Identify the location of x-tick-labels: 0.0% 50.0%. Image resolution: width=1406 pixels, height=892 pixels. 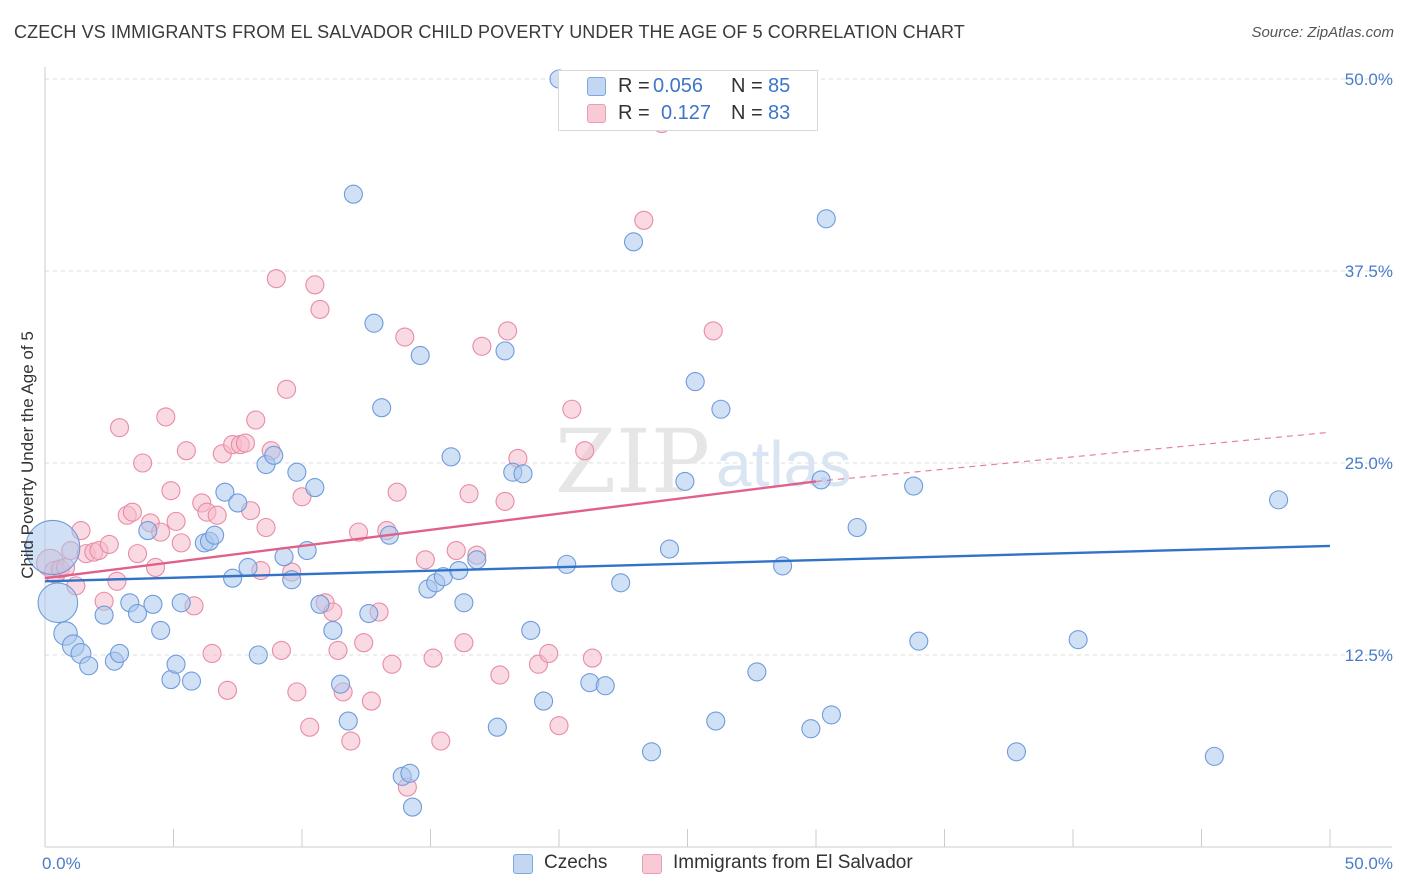
(717, 863).